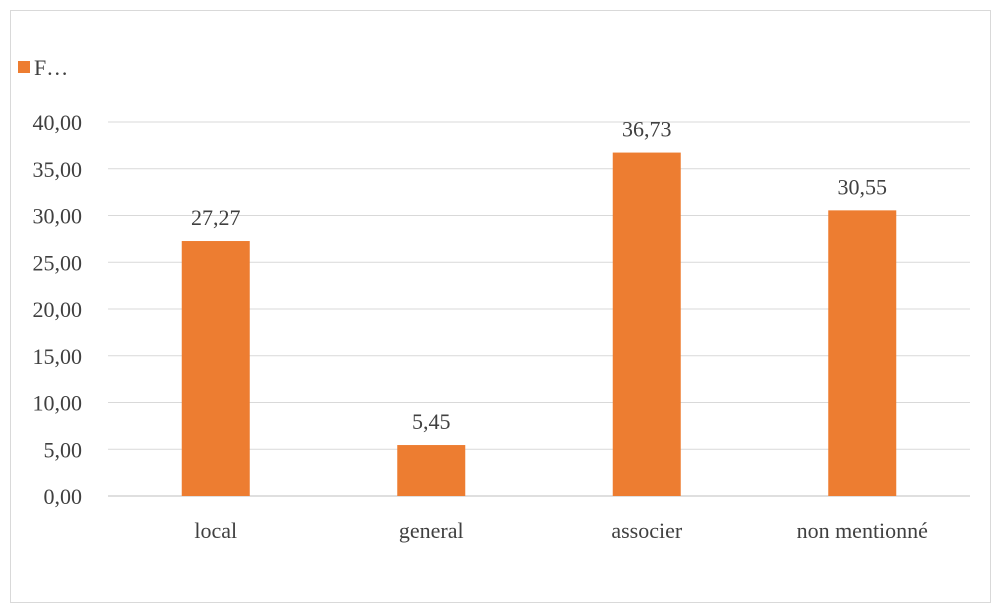  Describe the element at coordinates (63, 496) in the screenshot. I see `y-tick-label: 0,00` at that location.